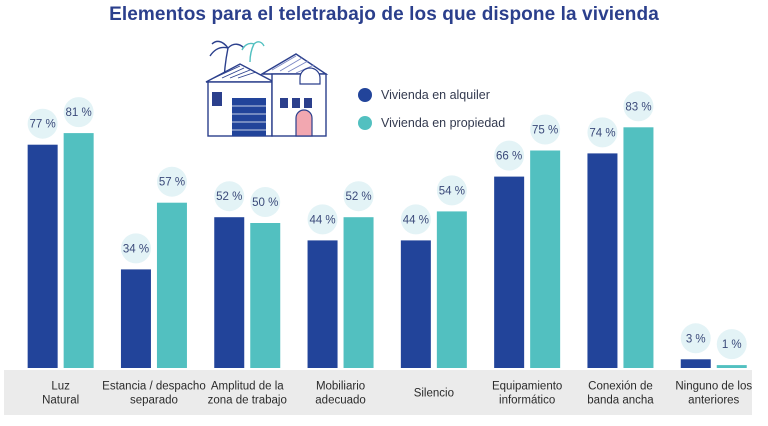 The width and height of the screenshot is (768, 426). I want to click on legend-item-alquiler: Vivienda en alquiler, so click(431, 95).